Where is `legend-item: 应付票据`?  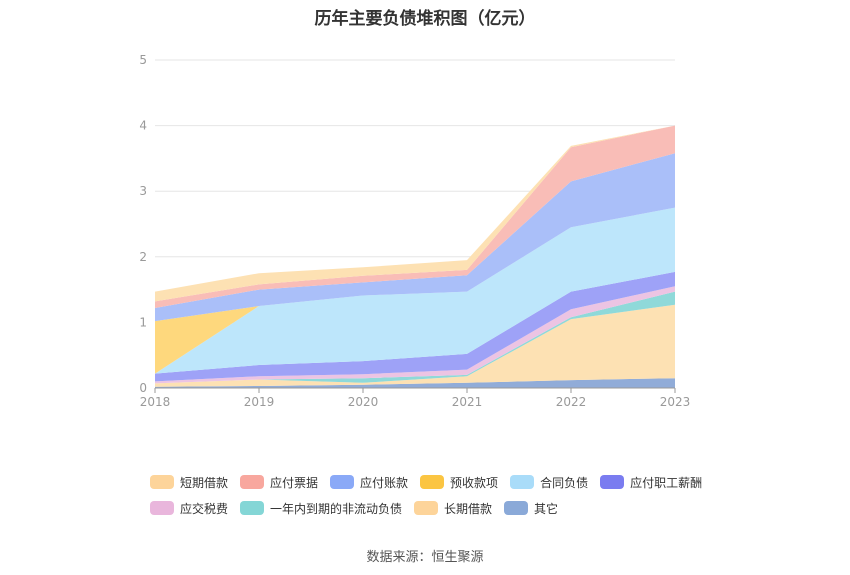 legend-item: 应付票据 is located at coordinates (279, 482).